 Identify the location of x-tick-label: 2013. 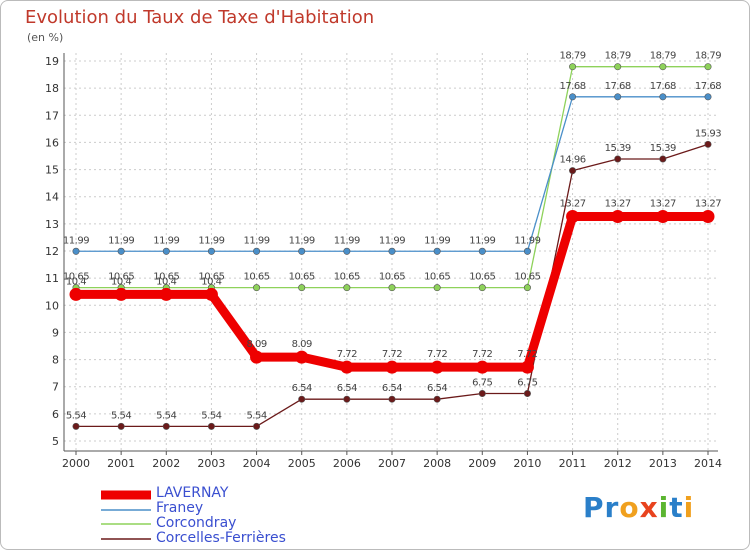
(663, 463).